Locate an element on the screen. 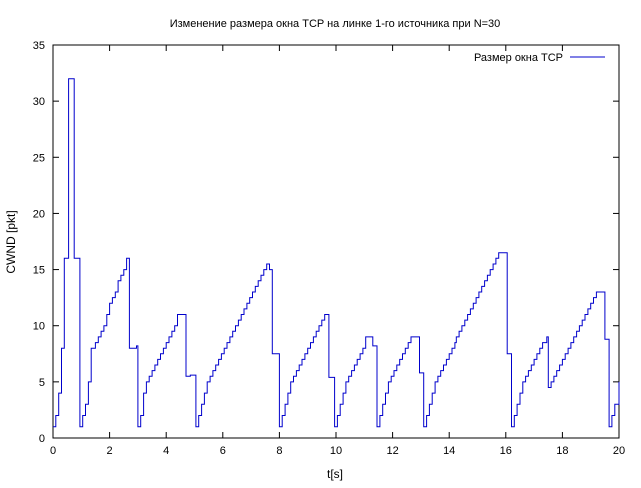 The height and width of the screenshot is (488, 641). x-tick-label: 12 is located at coordinates (392, 451).